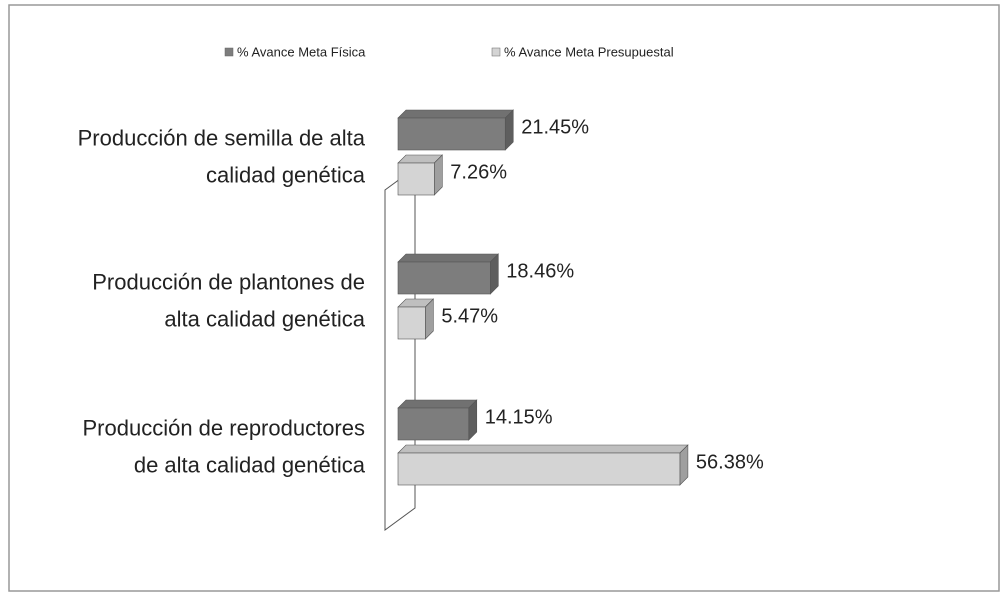  I want to click on value-label: 21.45%, so click(555, 127).